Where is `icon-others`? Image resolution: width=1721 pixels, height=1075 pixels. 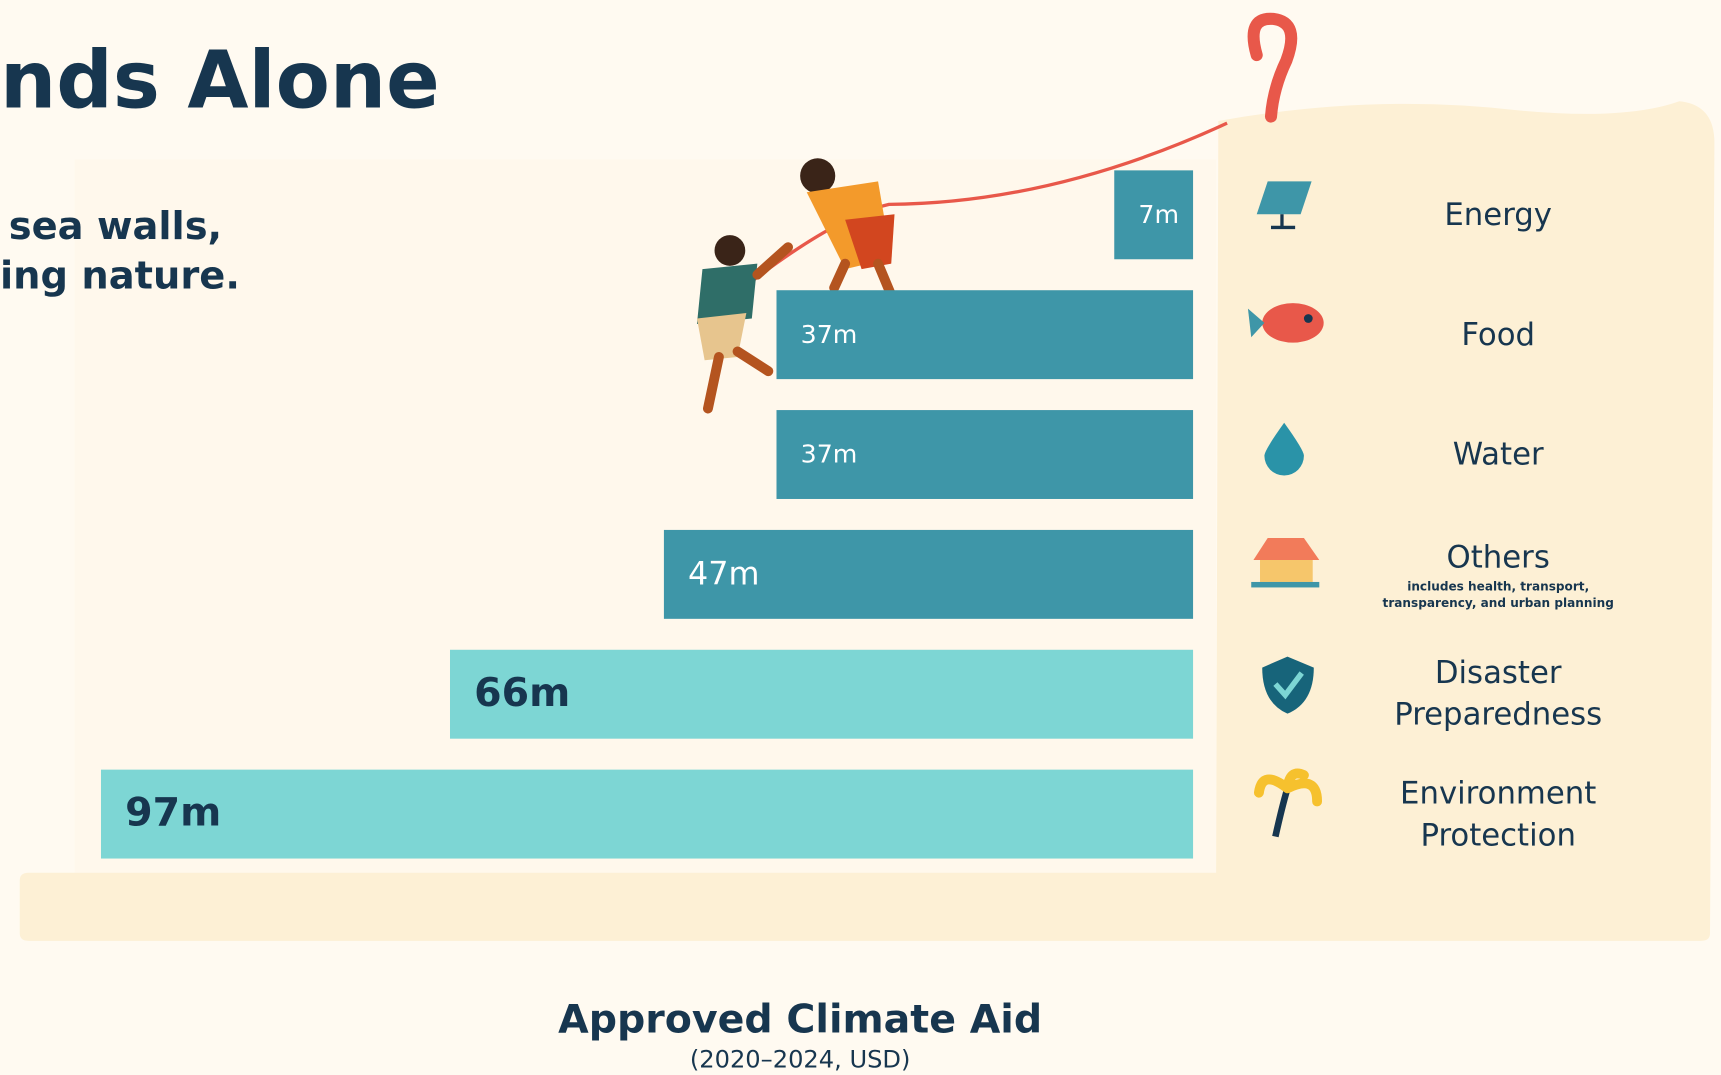 icon-others is located at coordinates (1285, 563).